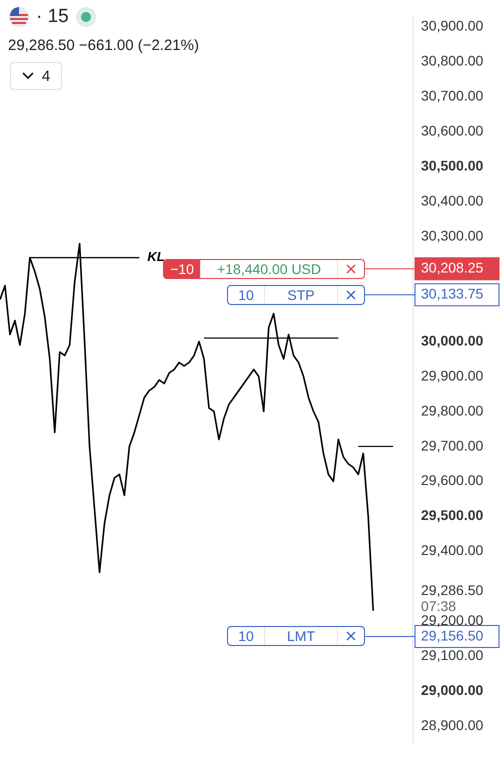 The height and width of the screenshot is (760, 501). Describe the element at coordinates (452, 60) in the screenshot. I see `y-tick-label: 30,800.00` at that location.